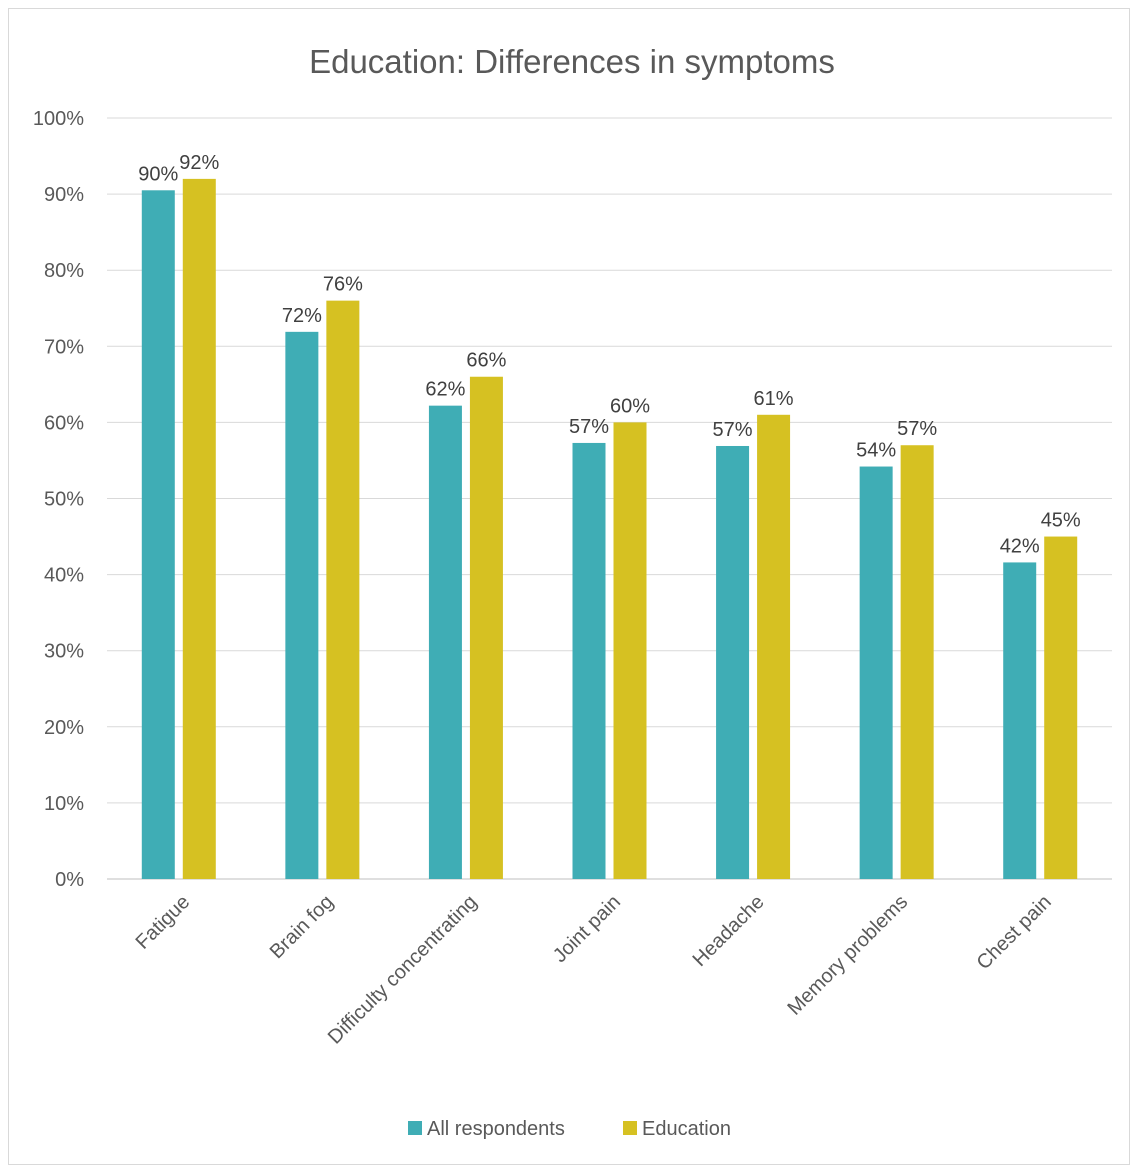 Image resolution: width=1132 pixels, height=1167 pixels. I want to click on legend-label: All respondents, so click(496, 1129).